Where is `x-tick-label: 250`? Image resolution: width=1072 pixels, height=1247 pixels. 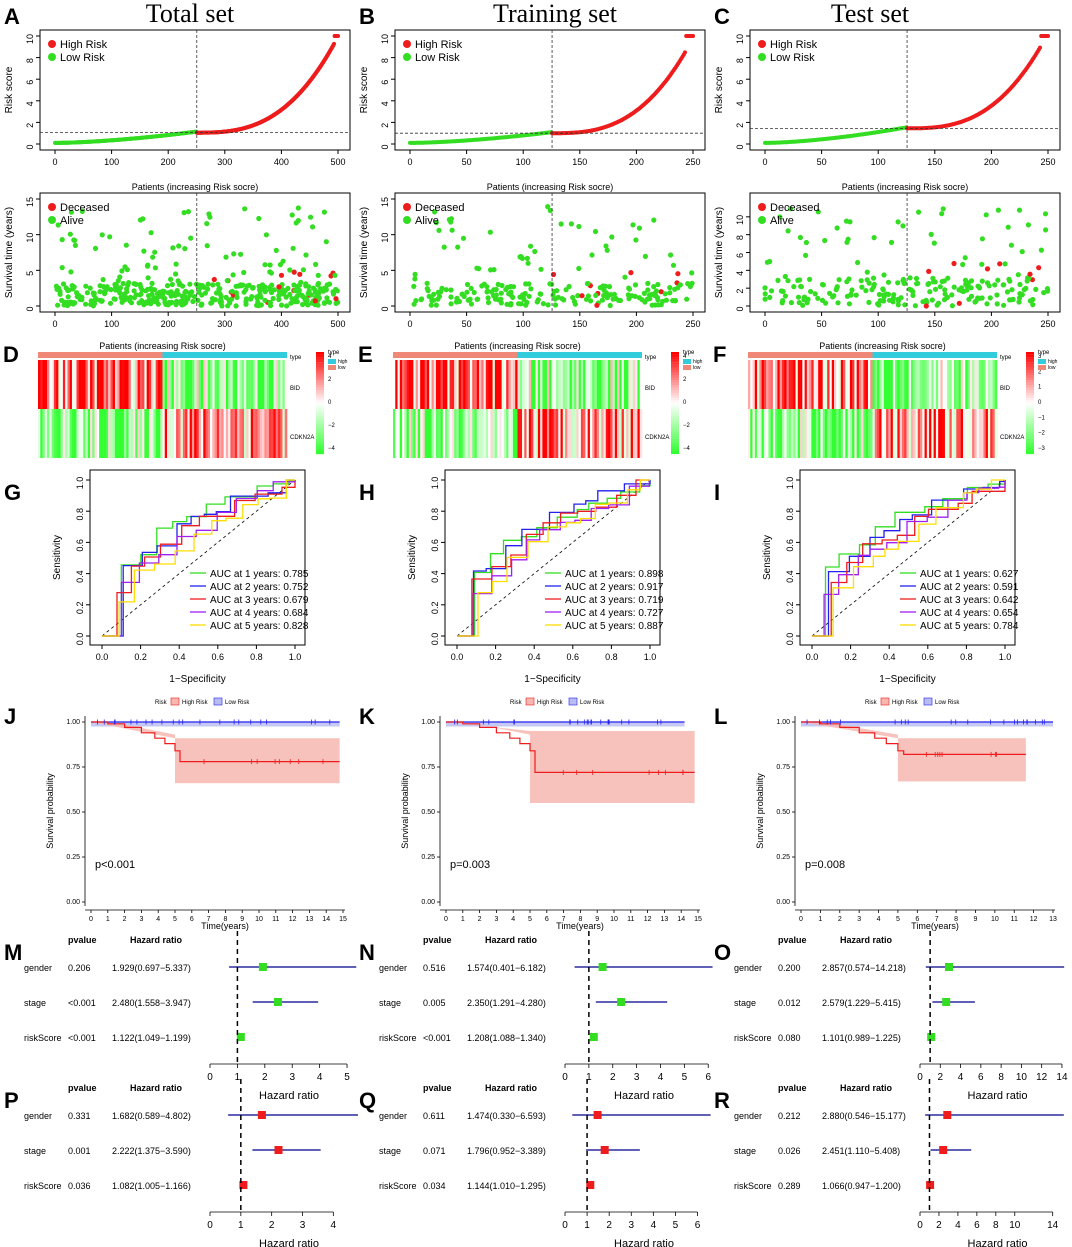
x-tick-label: 250 is located at coordinates (692, 162).